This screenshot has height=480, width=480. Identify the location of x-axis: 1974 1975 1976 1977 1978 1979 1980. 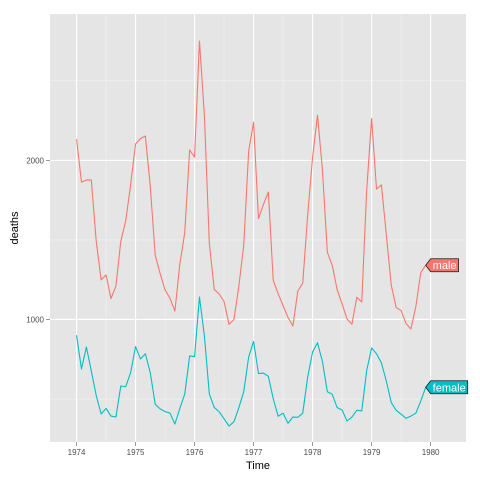
(254, 449).